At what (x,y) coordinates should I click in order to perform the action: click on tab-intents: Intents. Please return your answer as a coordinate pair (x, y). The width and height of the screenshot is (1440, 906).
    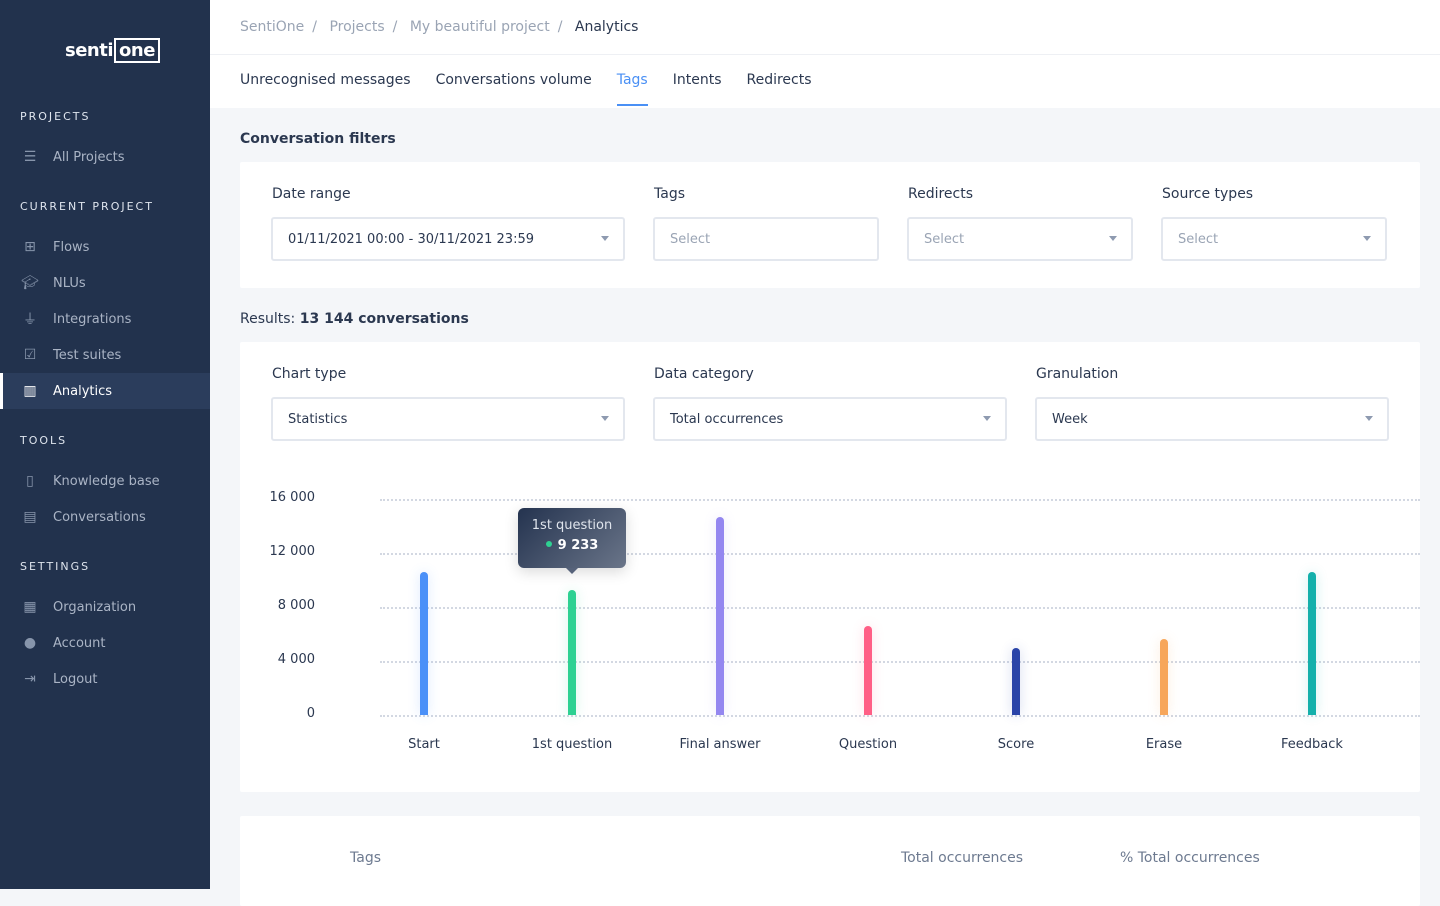
    Looking at the image, I should click on (697, 80).